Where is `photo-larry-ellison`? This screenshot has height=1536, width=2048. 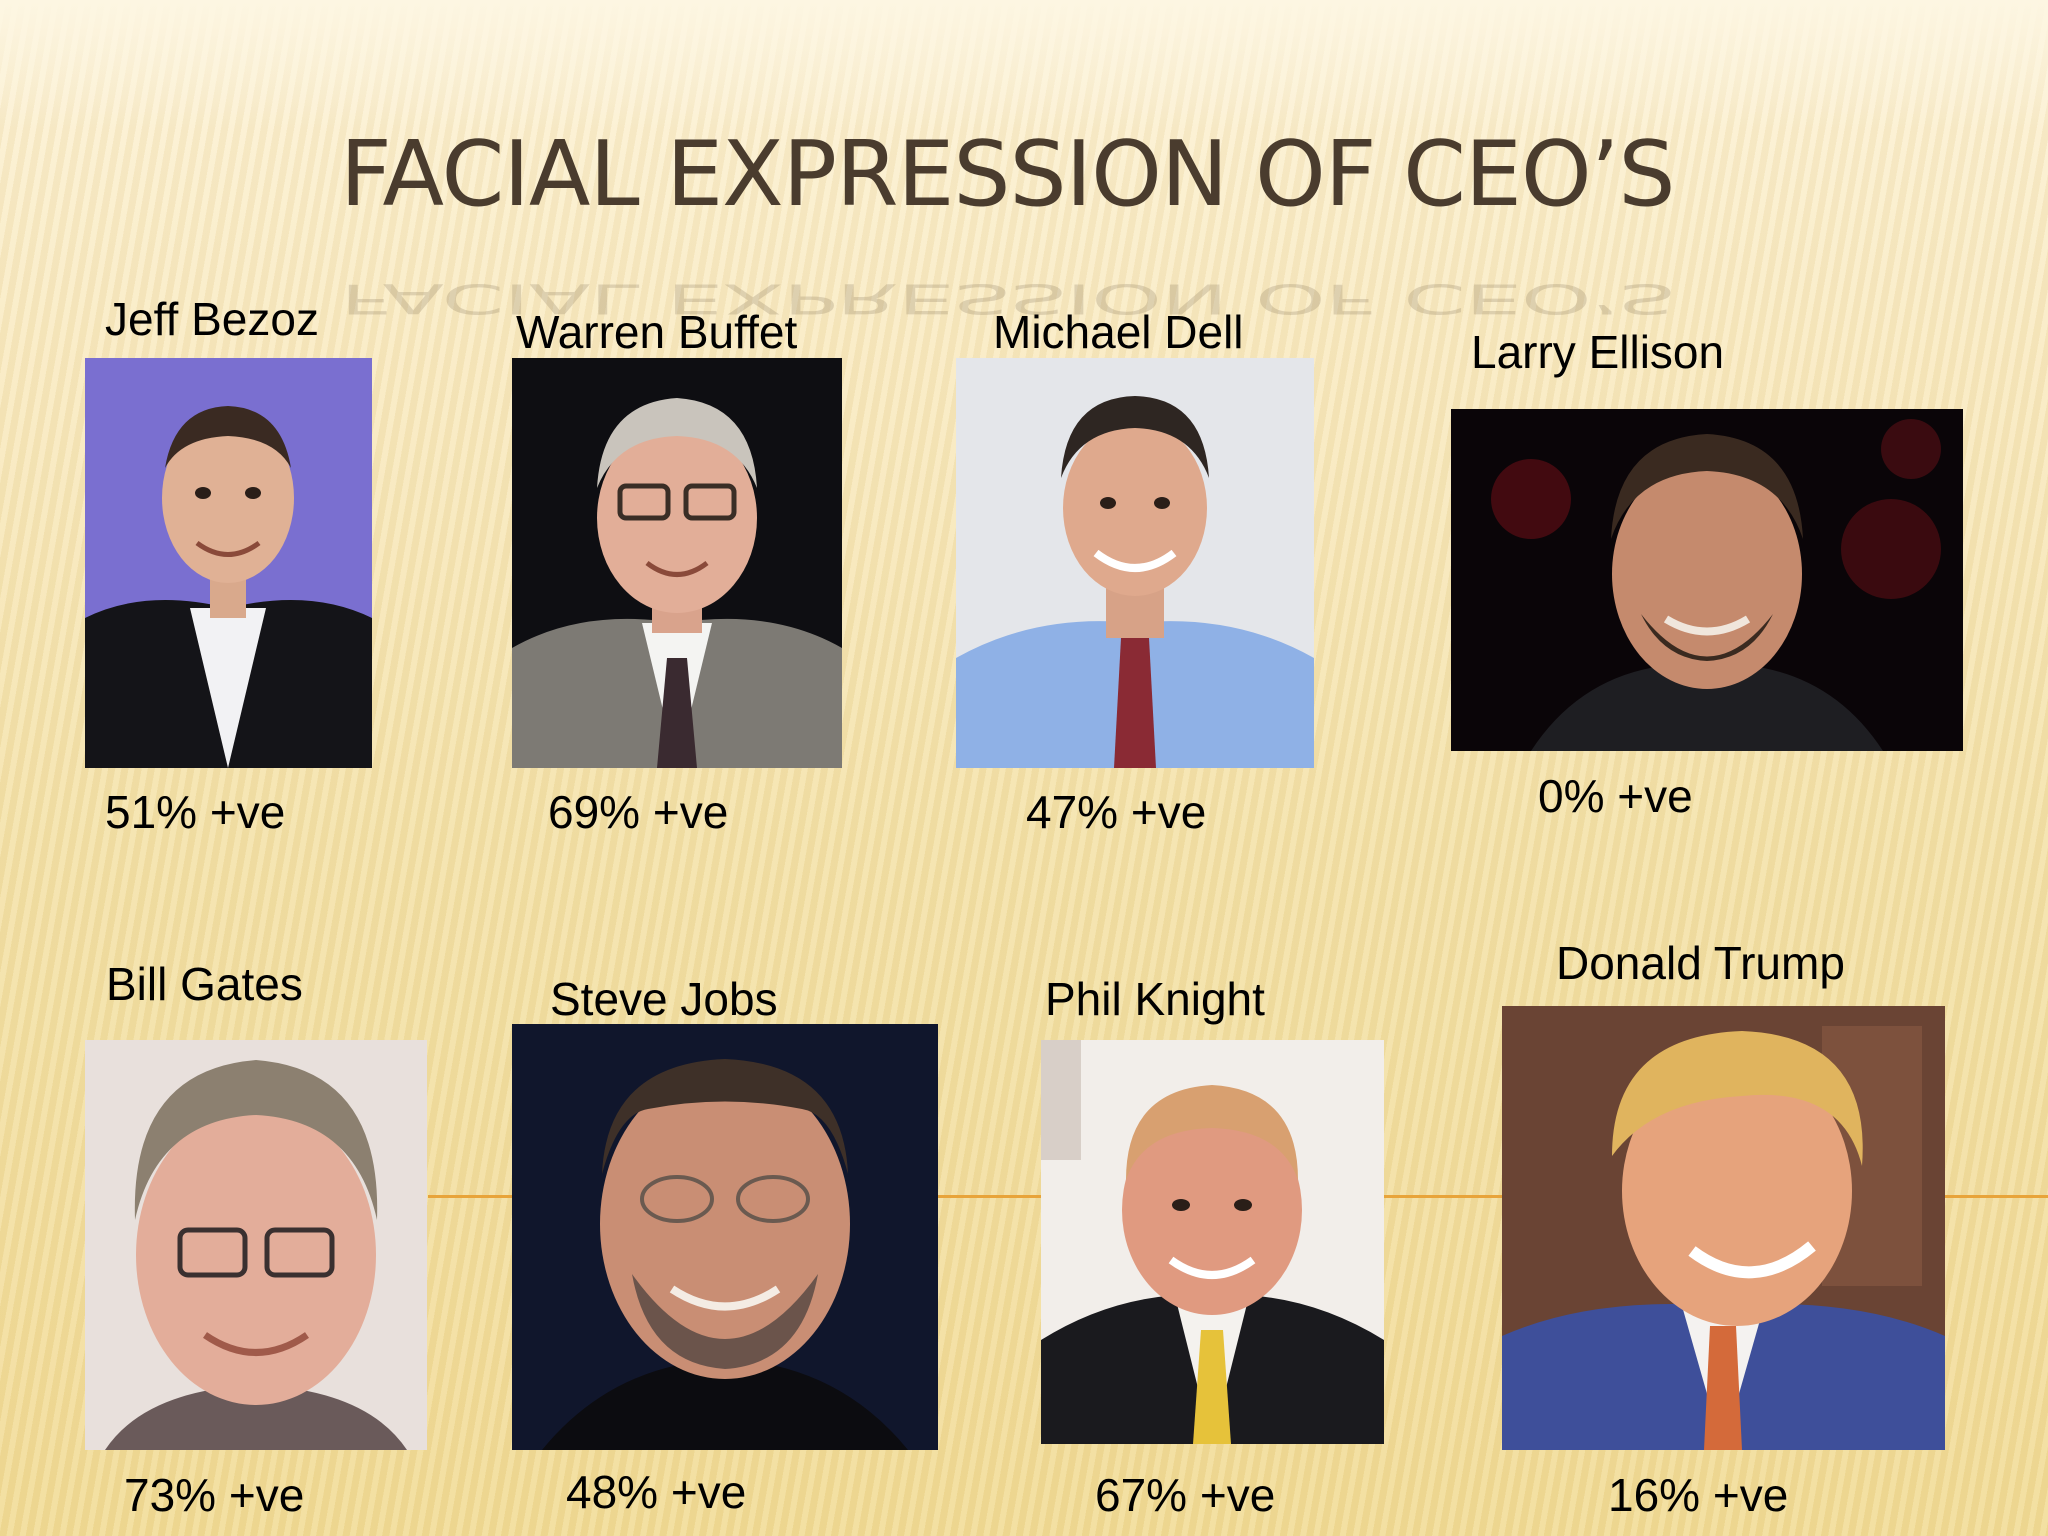
photo-larry-ellison is located at coordinates (1707, 580).